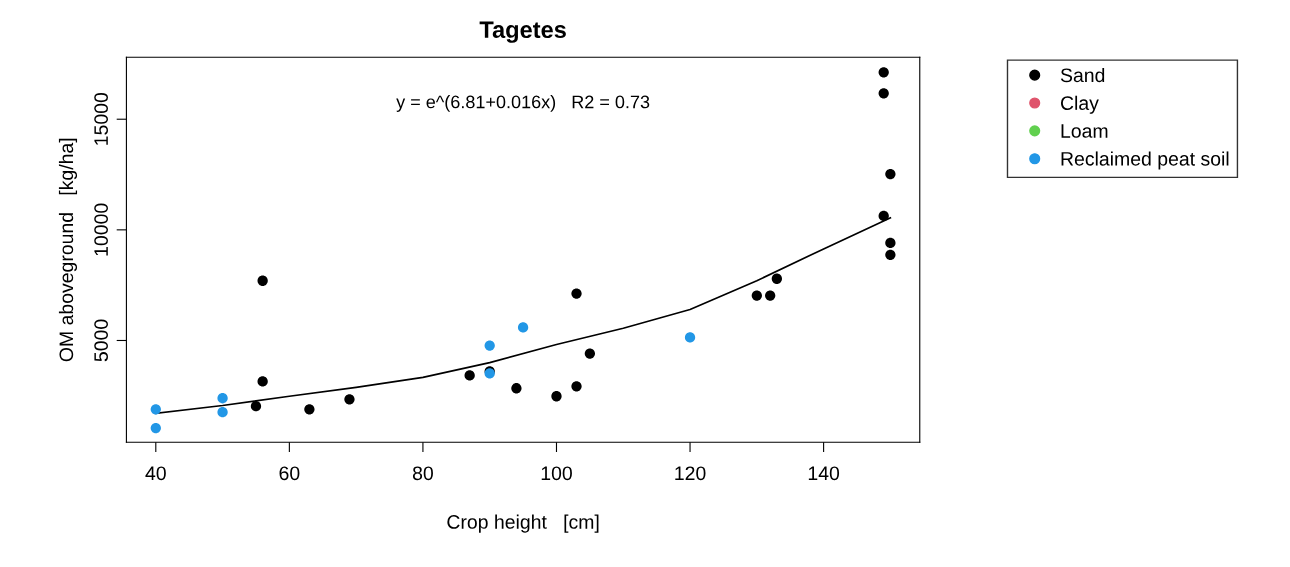  What do you see at coordinates (1145, 160) in the screenshot?
I see `legend-label: Reclaimed peat soil` at bounding box center [1145, 160].